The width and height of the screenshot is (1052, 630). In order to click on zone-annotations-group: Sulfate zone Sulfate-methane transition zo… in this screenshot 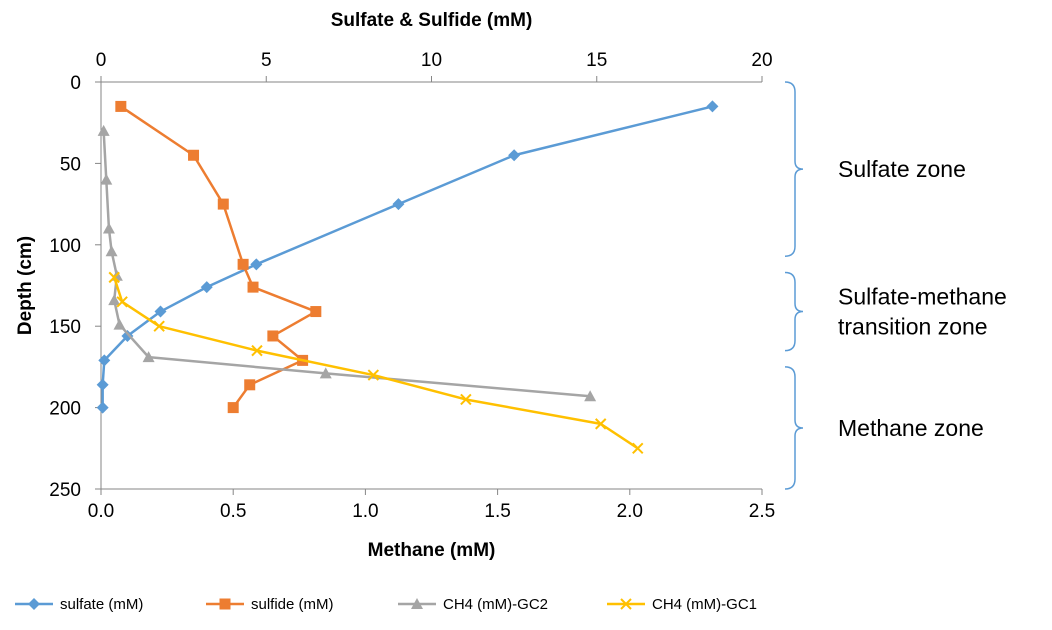, I will do `click(895, 285)`.